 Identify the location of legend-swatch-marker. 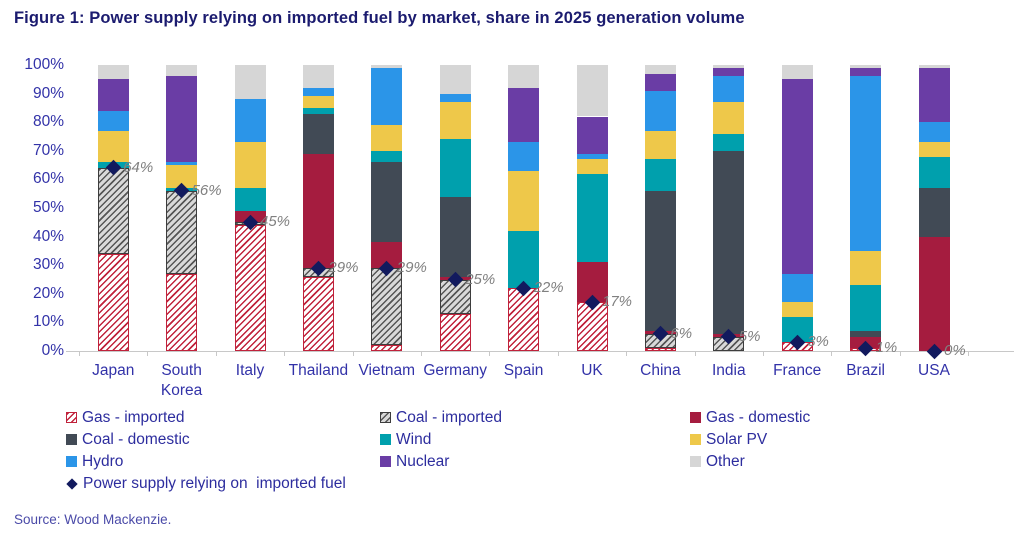
(72, 483).